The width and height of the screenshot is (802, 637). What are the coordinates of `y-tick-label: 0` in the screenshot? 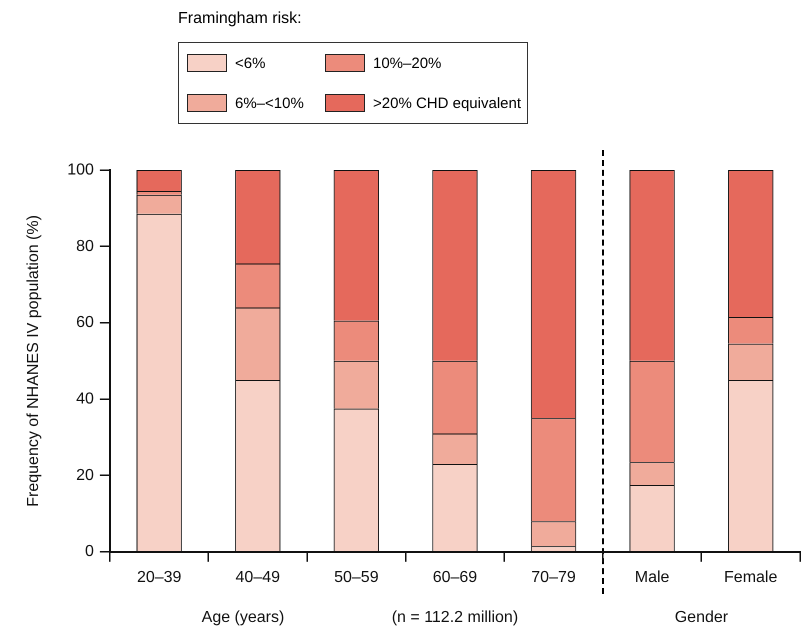 It's located at (89, 551).